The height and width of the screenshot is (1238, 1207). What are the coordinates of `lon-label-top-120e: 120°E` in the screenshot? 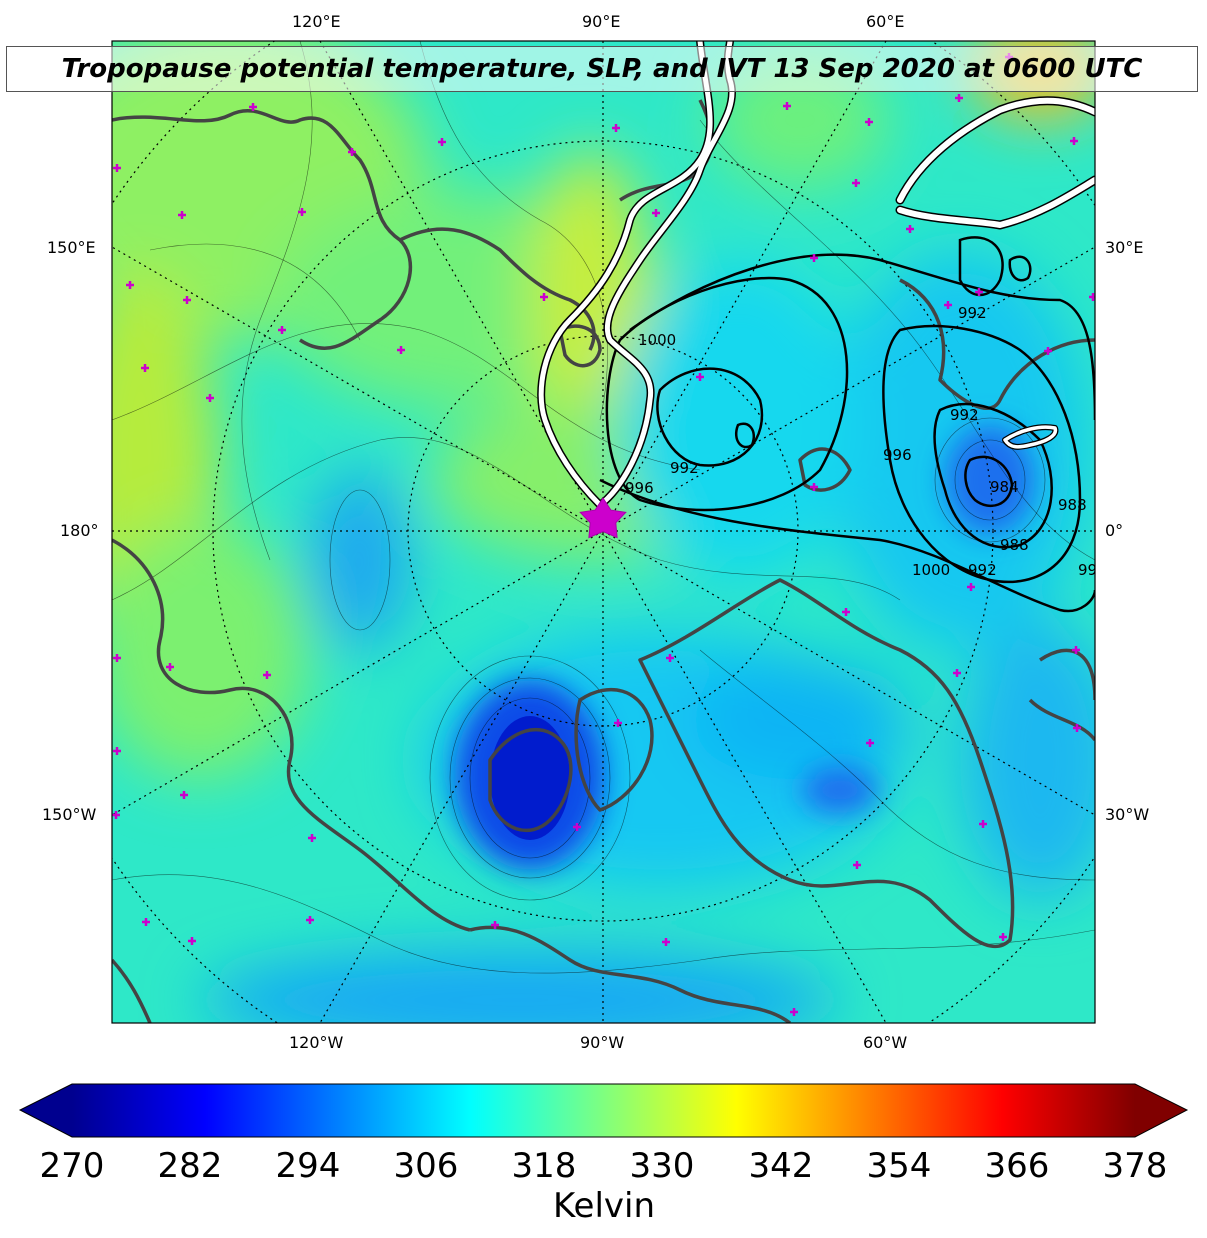 It's located at (316, 21).